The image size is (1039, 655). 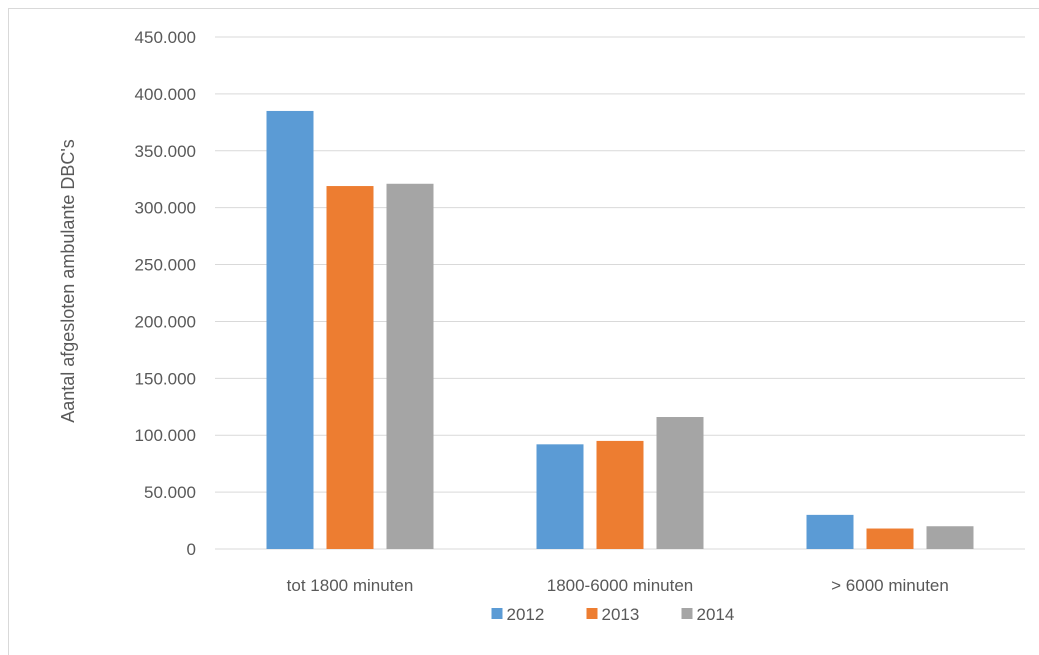 I want to click on legend-swatch-2014, so click(x=687, y=613).